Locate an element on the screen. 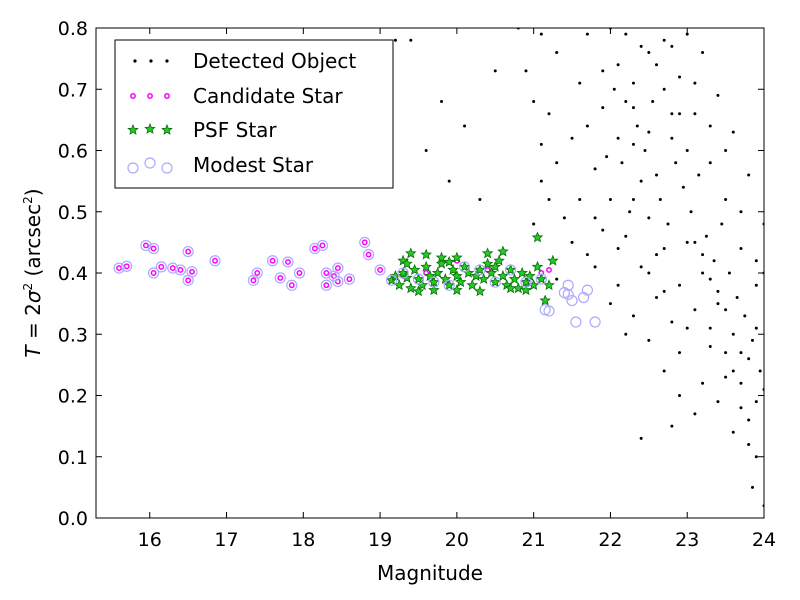  legend-item-modest: Modest Star is located at coordinates (220, 165).